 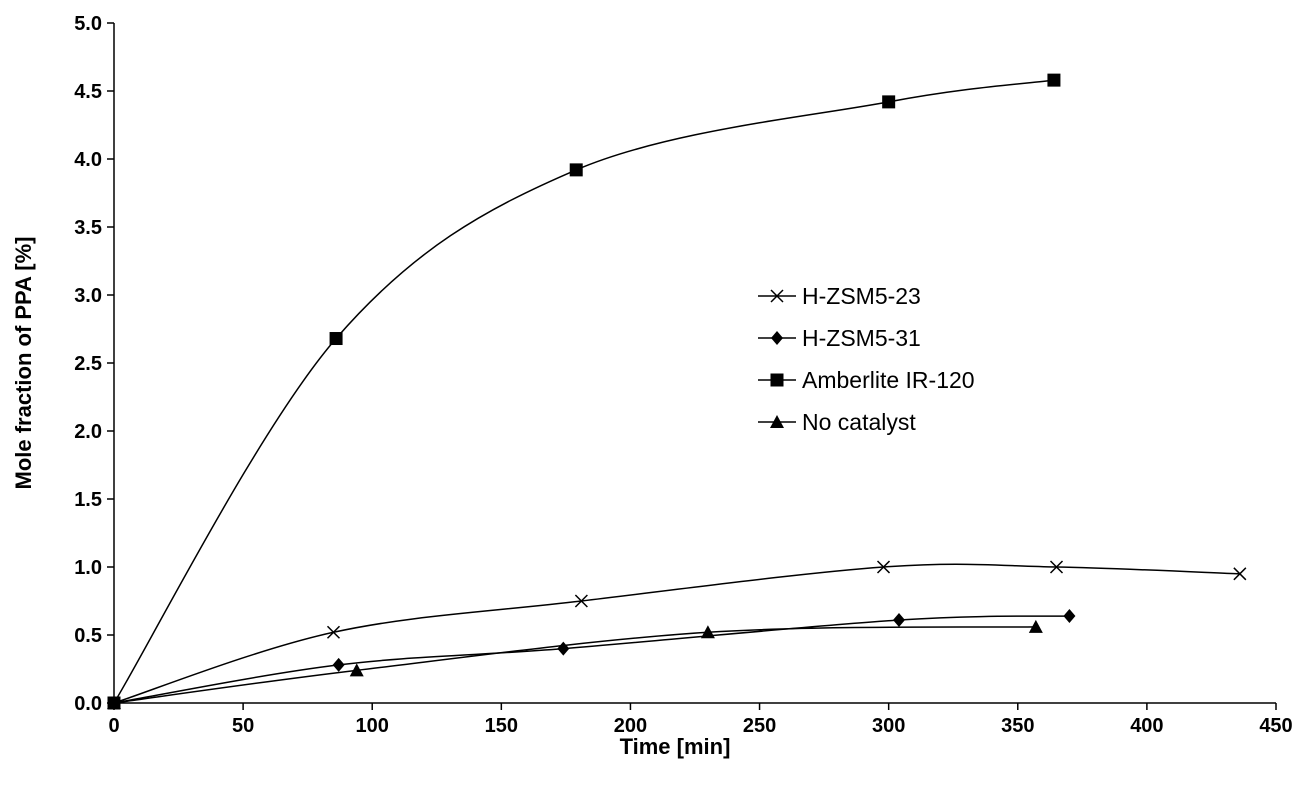 I want to click on y-tick-label: 4.0, so click(x=88, y=160).